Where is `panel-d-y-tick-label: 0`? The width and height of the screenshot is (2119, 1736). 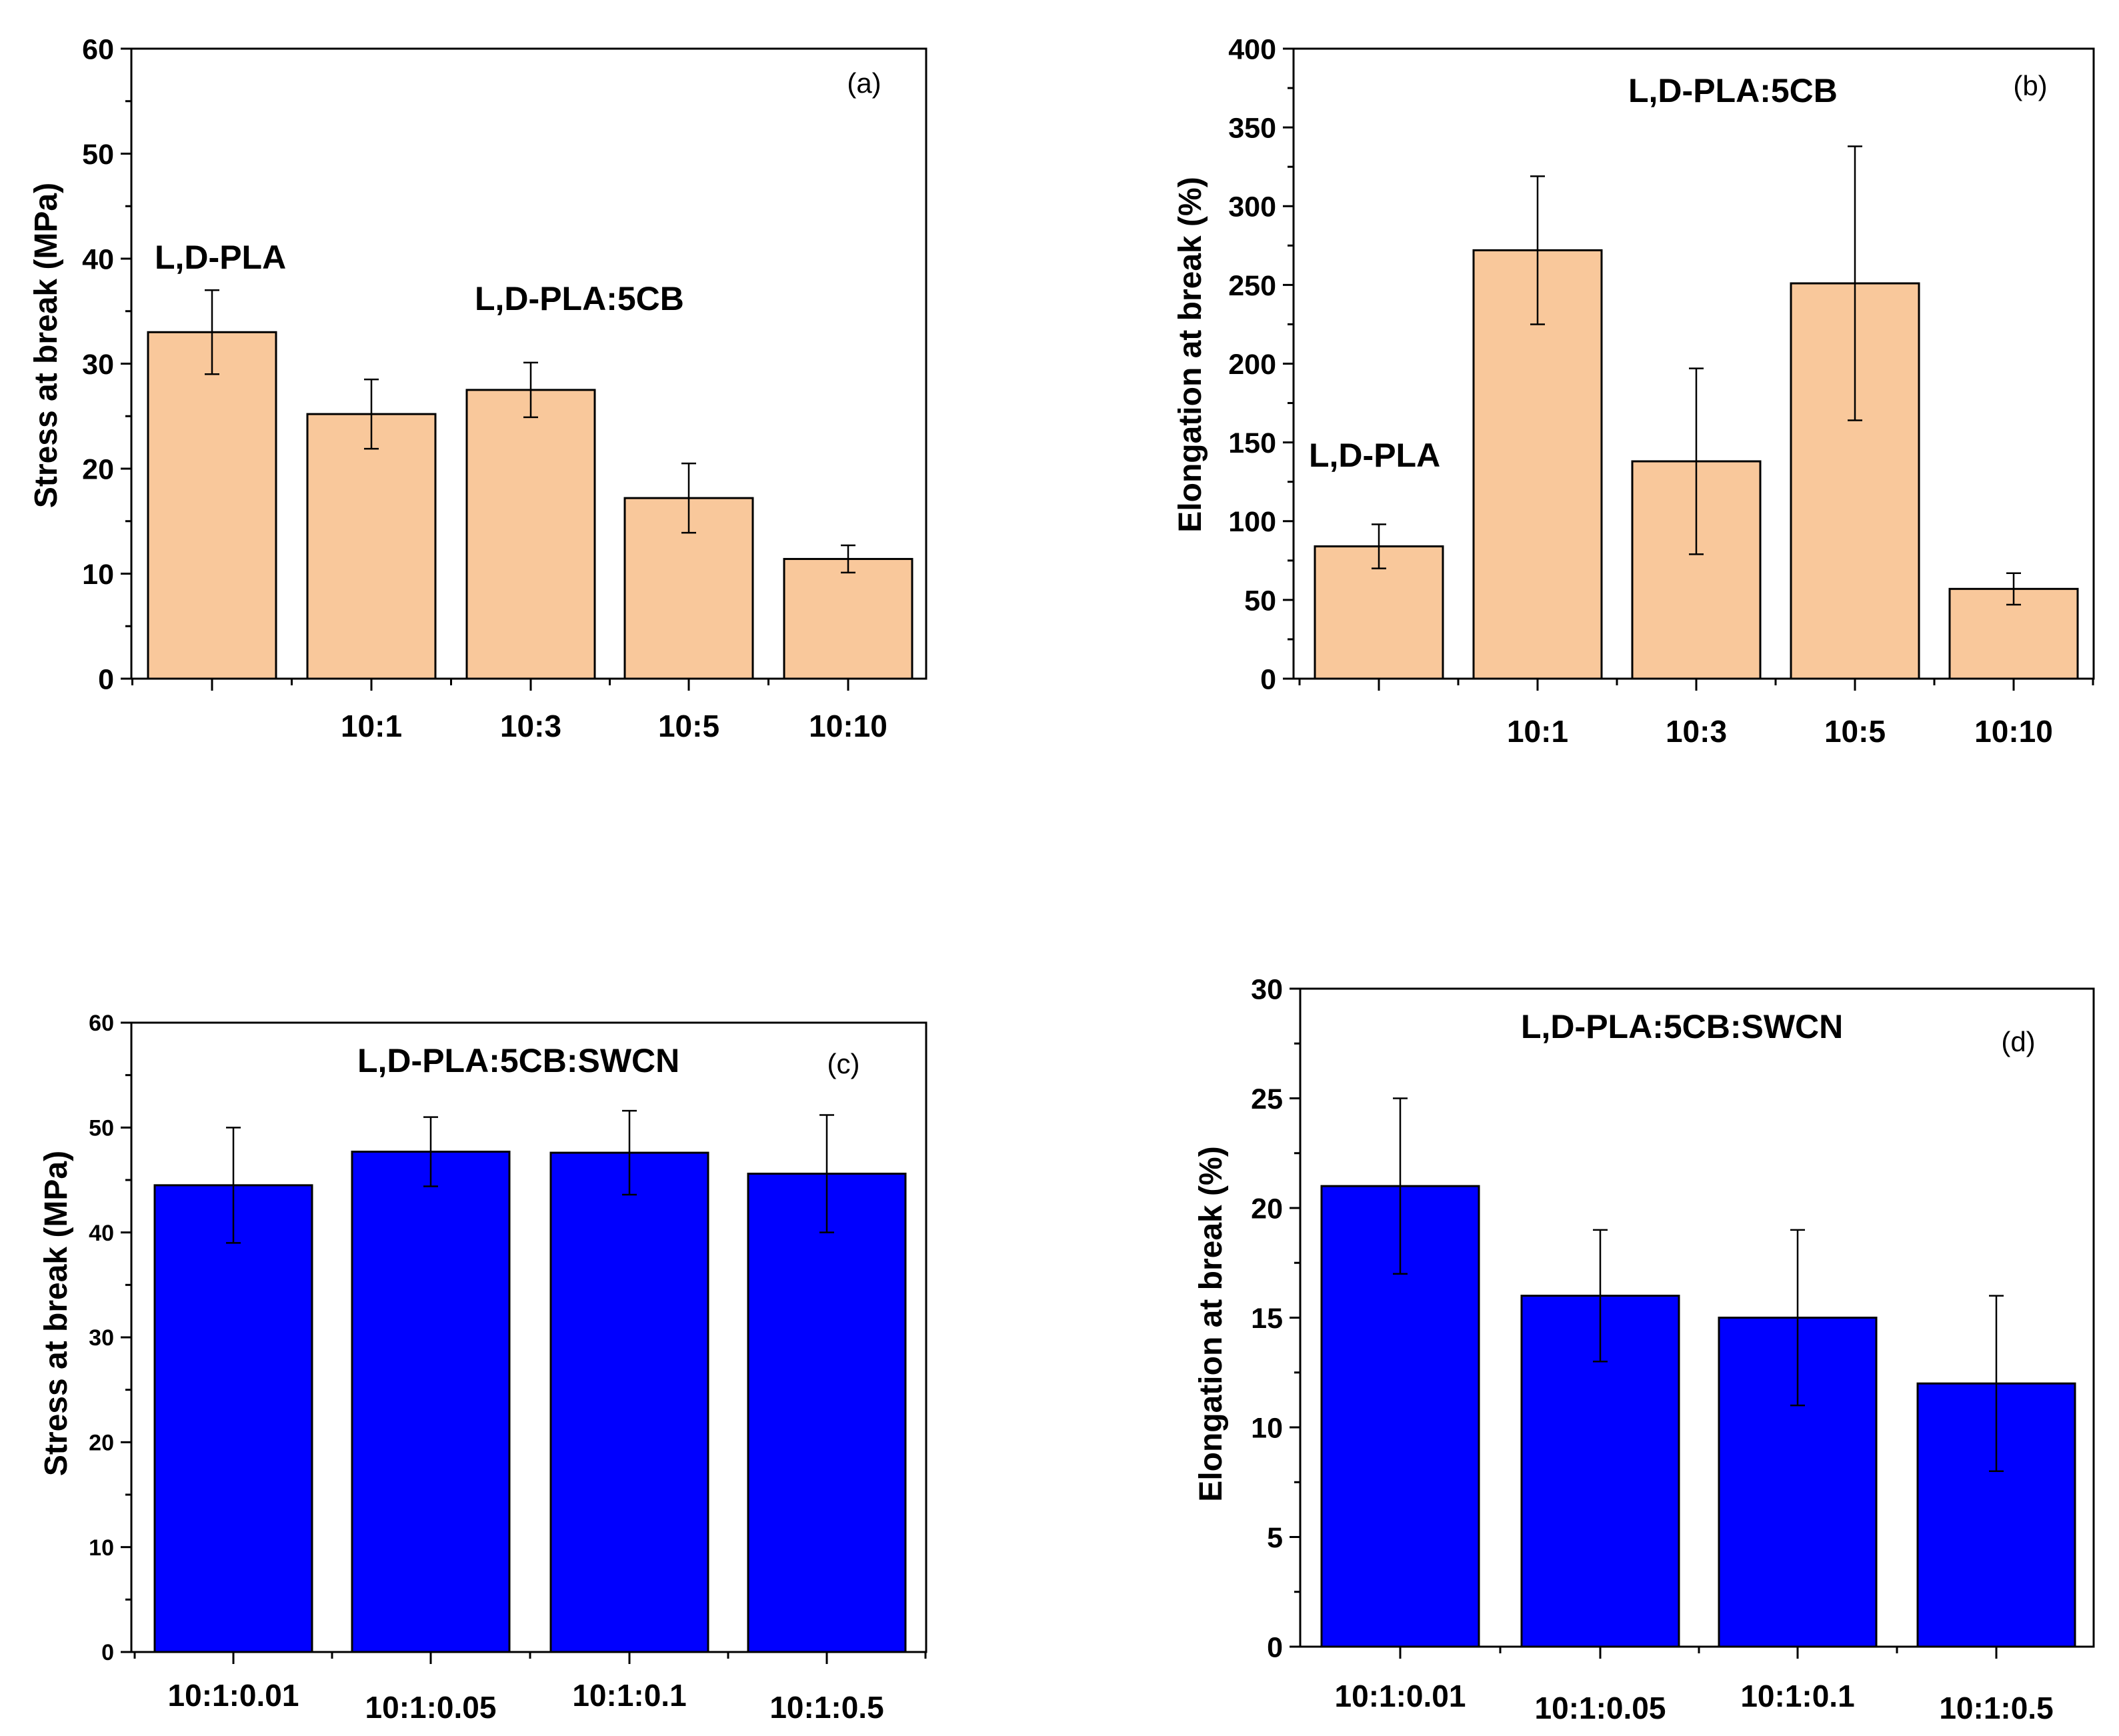
panel-d-y-tick-label: 0 is located at coordinates (1275, 1647).